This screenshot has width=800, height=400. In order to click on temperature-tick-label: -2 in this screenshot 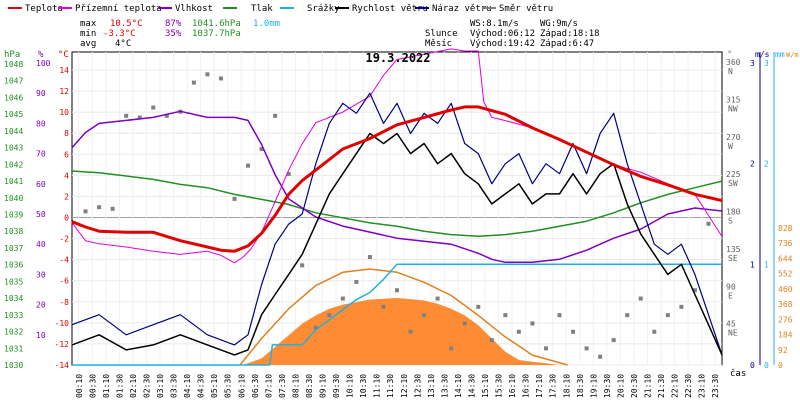, I will do `click(64, 239)`.